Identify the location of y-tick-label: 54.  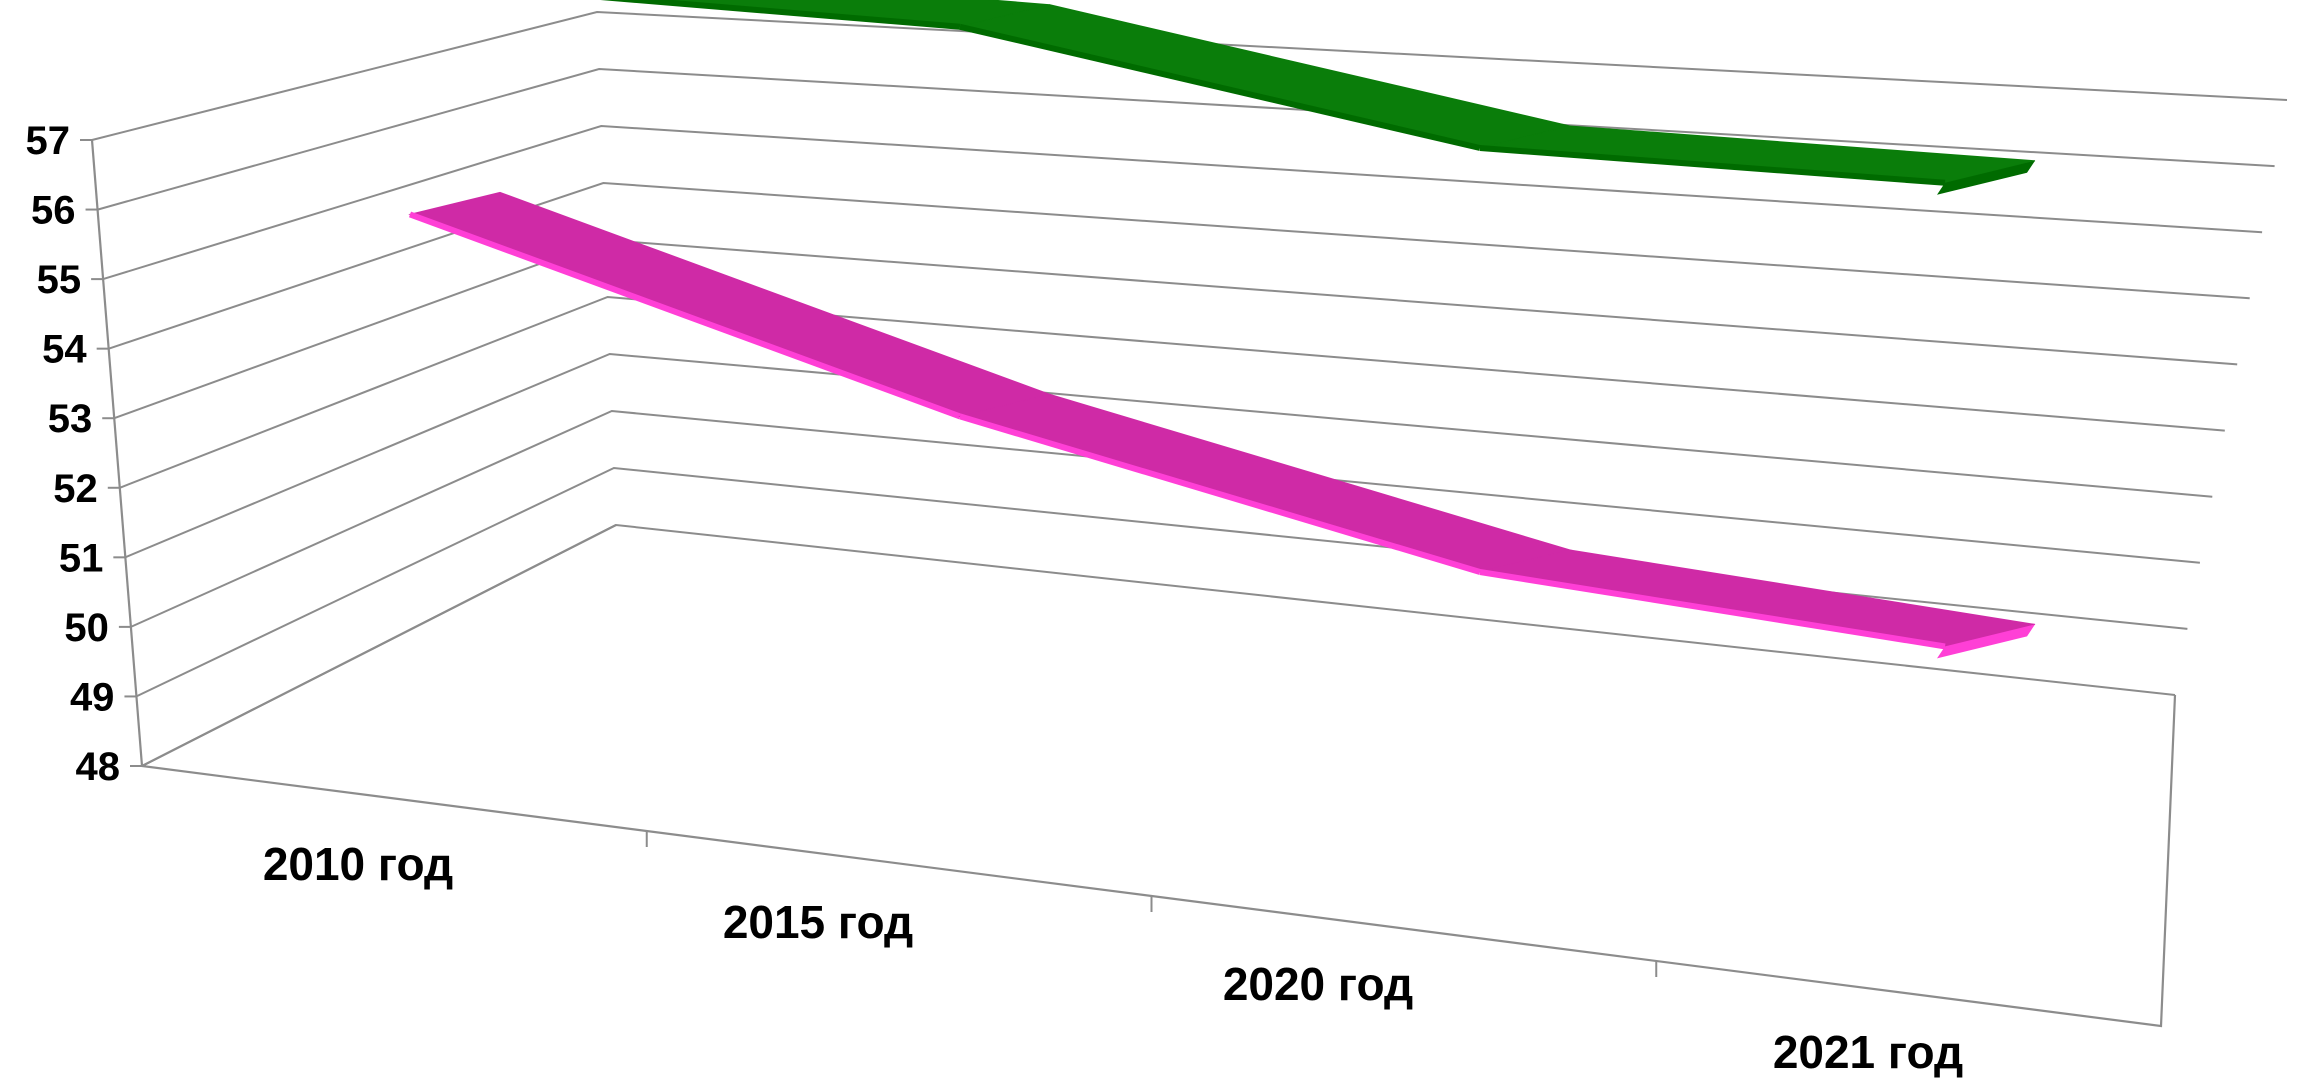
(64, 350).